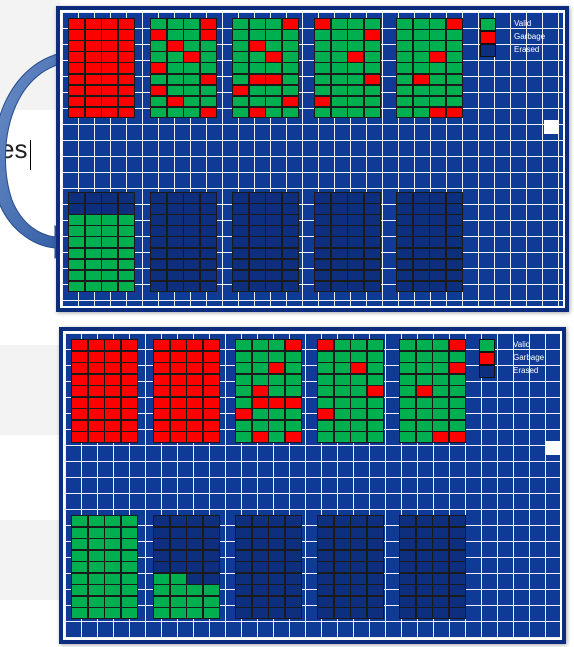  I want to click on legend-label: Garbage, so click(529, 357).